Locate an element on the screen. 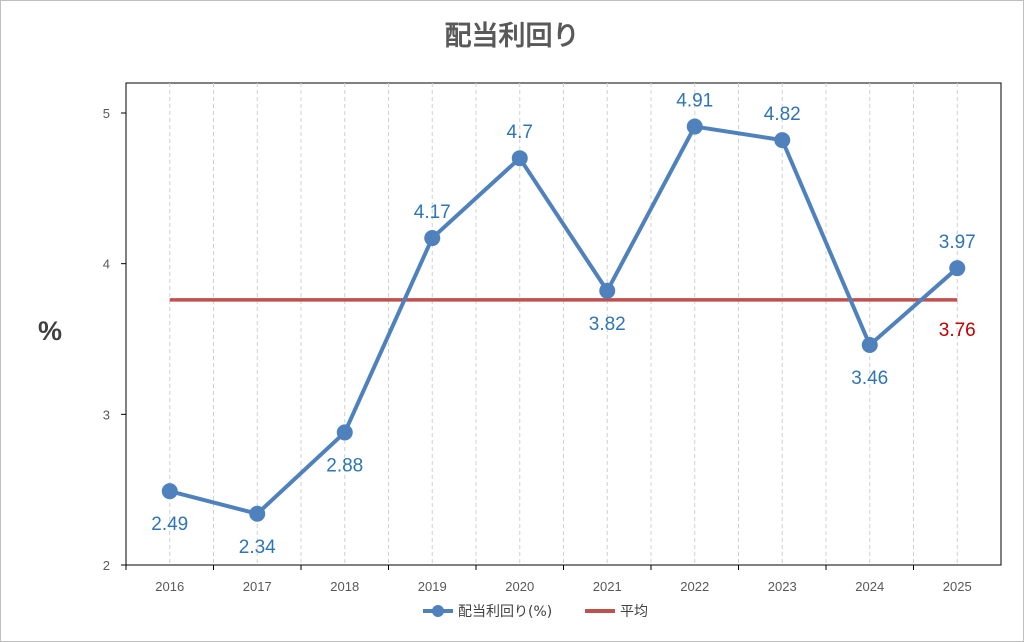  x-tick-label: 2018 is located at coordinates (344, 586).